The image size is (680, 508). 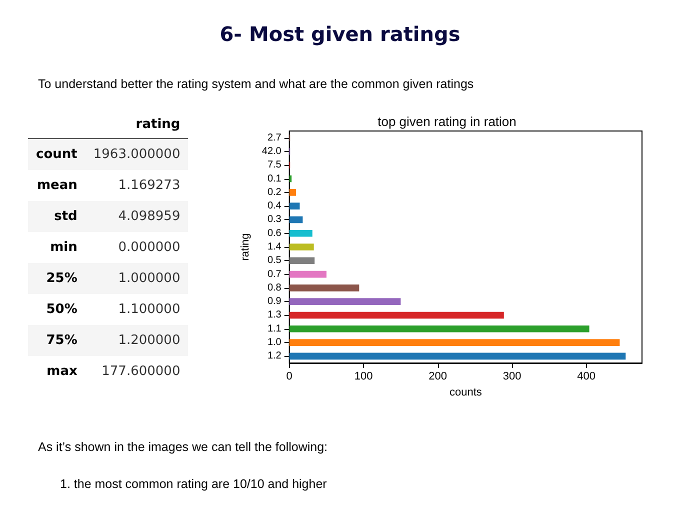 What do you see at coordinates (289, 376) in the screenshot?
I see `x-tick-label: 0` at bounding box center [289, 376].